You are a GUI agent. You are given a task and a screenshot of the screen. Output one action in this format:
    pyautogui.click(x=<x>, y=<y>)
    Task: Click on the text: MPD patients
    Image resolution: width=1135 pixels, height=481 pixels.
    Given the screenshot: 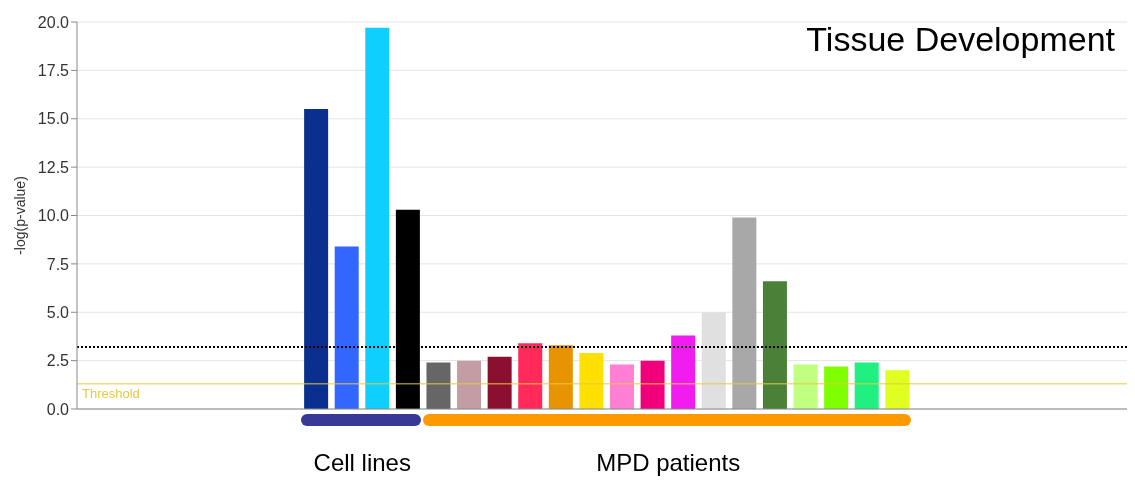 What is the action you would take?
    pyautogui.click(x=668, y=463)
    